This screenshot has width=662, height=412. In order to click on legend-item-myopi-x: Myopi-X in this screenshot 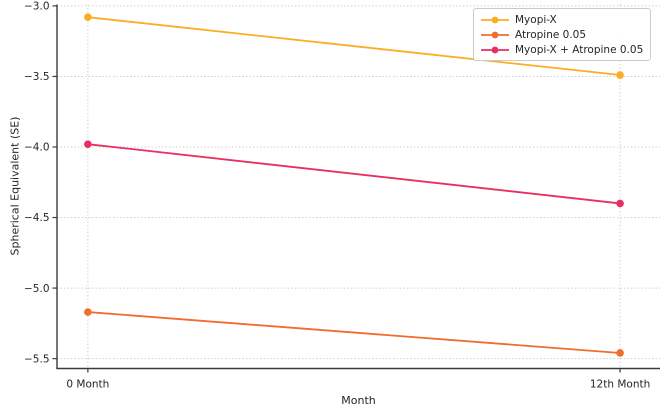, I will do `click(561, 20)`.